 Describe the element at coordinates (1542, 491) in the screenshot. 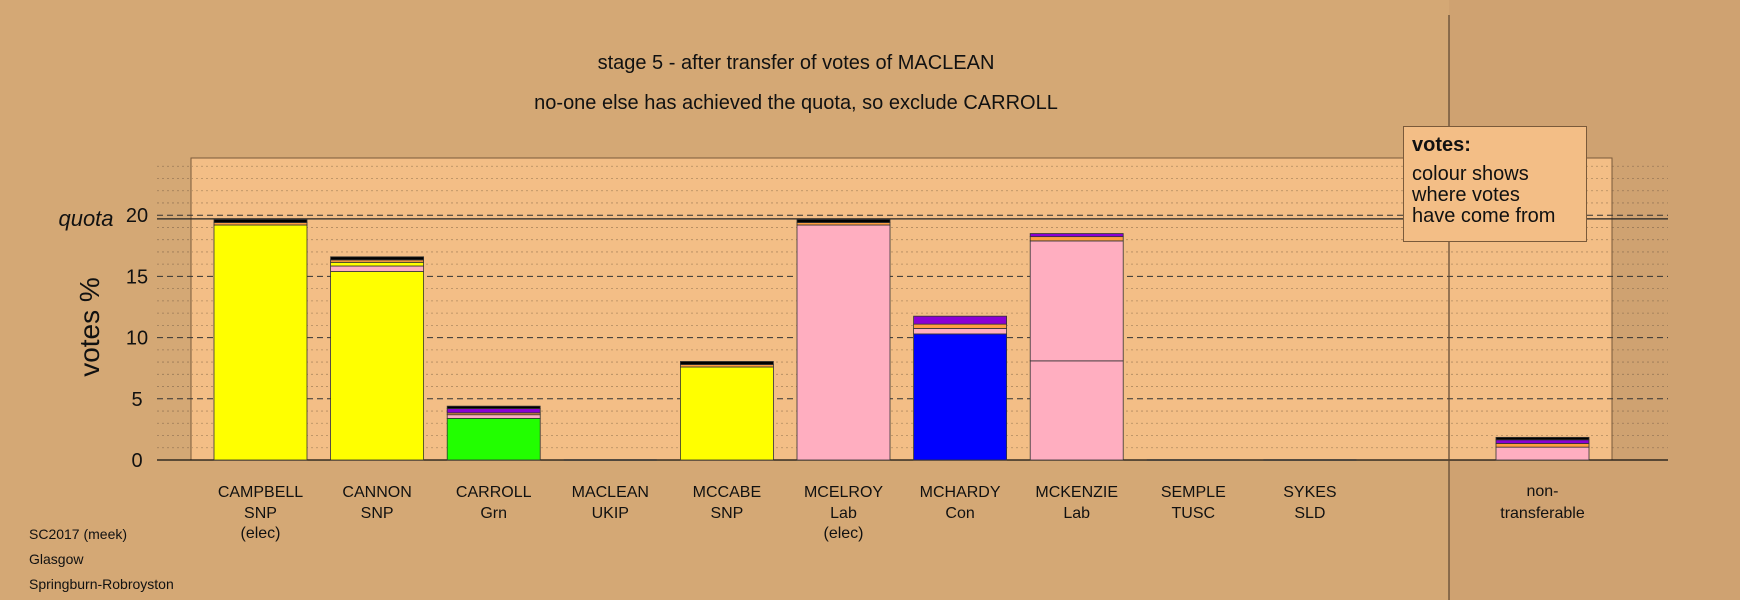

I see `x-tick-label-nontransferable: non-` at that location.